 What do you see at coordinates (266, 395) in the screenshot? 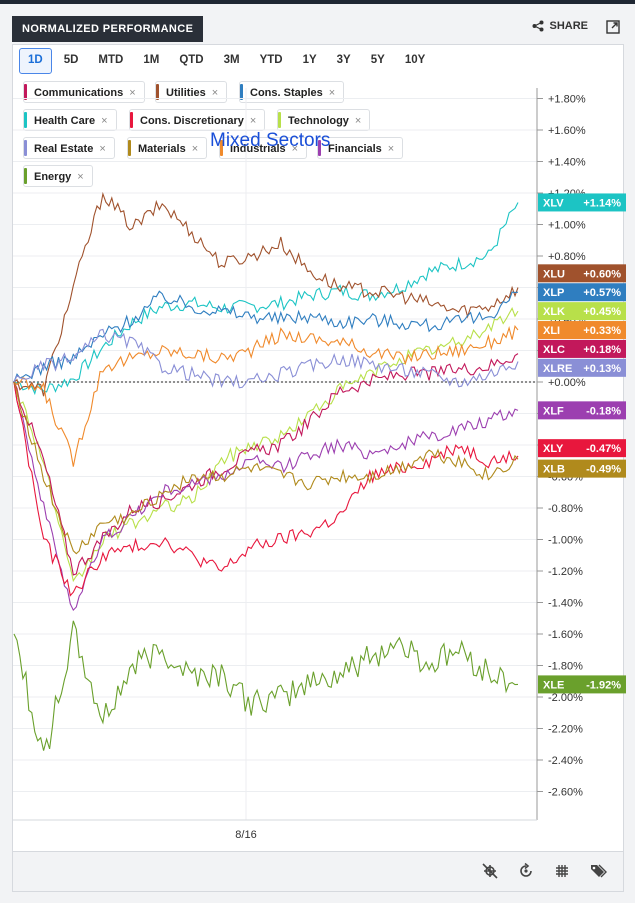
I see `series-line-xli` at bounding box center [266, 395].